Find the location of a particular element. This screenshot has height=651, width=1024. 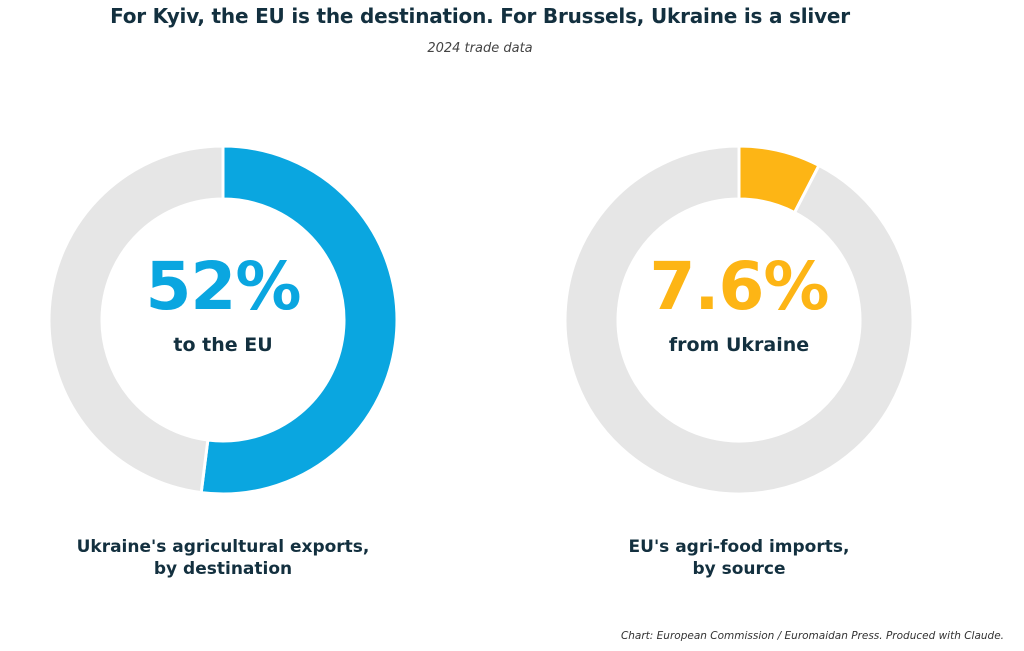

right-caption: EU's agri-food imports, by source is located at coordinates (739, 558).